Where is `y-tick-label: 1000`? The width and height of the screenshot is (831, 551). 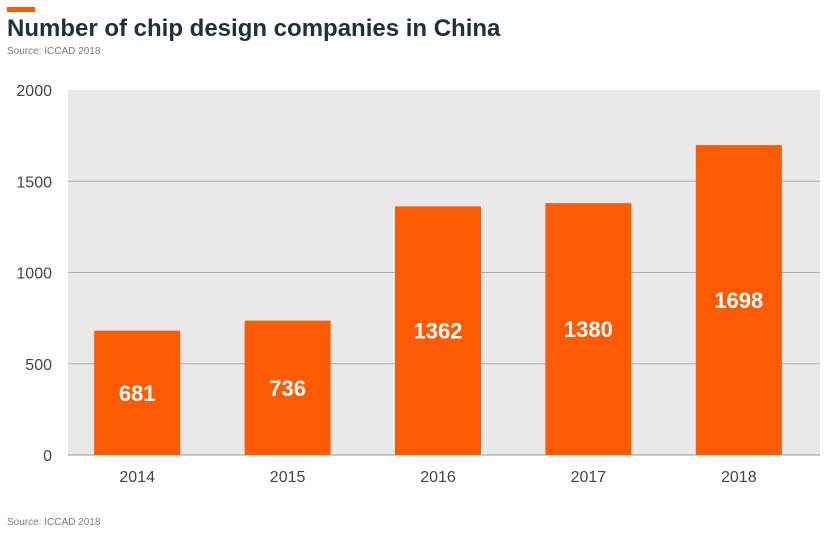 y-tick-label: 1000 is located at coordinates (34, 274).